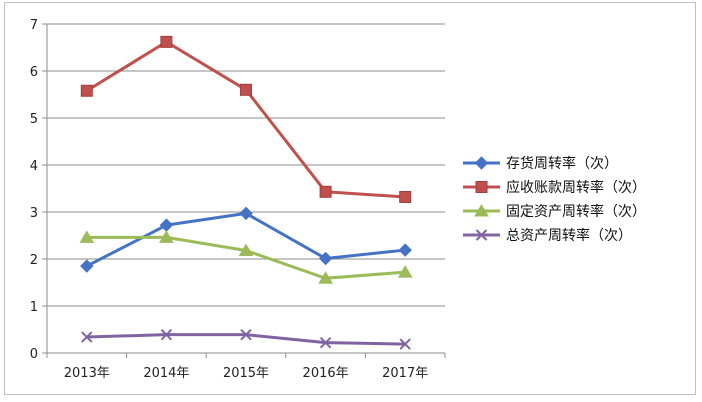 Image resolution: width=702 pixels, height=402 pixels. Describe the element at coordinates (34, 213) in the screenshot. I see `y-tick-label: 3` at that location.